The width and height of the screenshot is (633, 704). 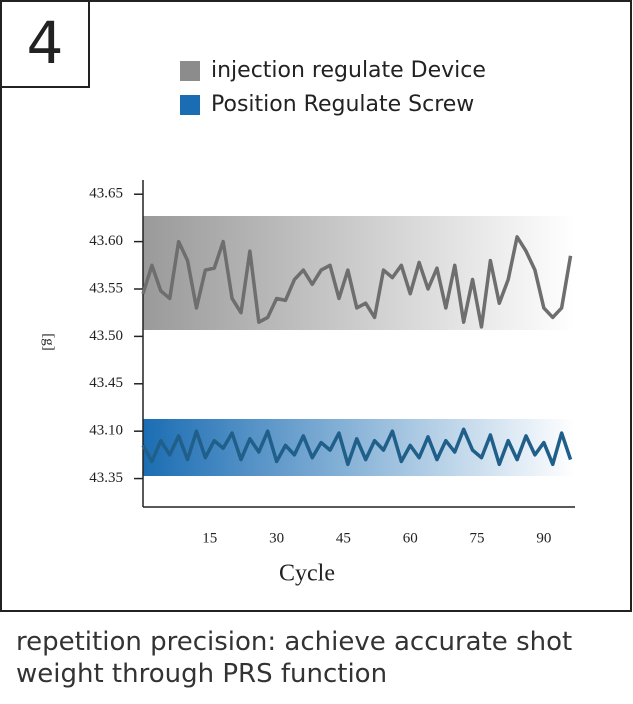 I want to click on y-tick-label: 43.50, so click(x=106, y=336).